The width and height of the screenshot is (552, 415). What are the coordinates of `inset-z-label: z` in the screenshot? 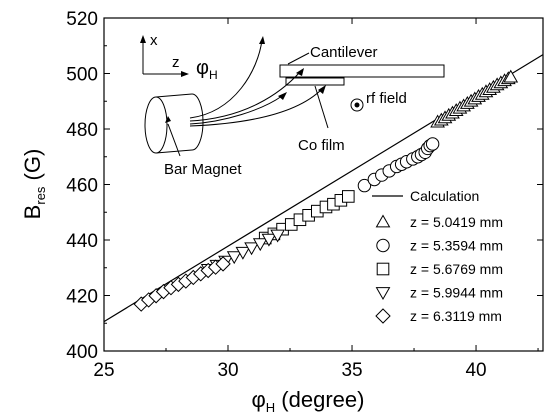 It's located at (176, 62).